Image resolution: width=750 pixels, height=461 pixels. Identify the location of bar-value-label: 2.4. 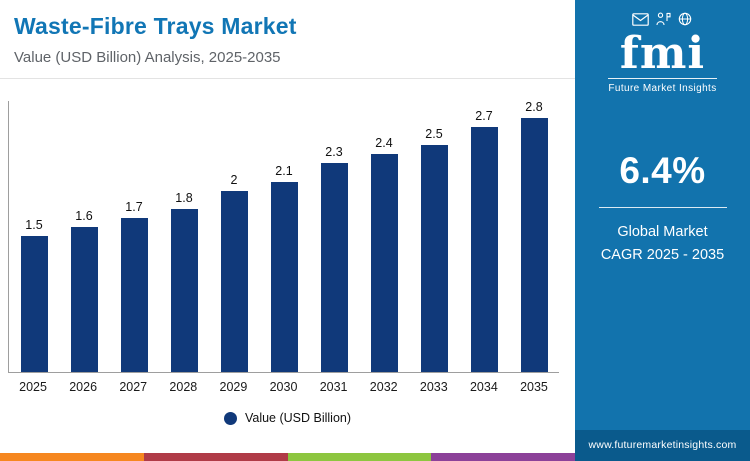
(384, 143).